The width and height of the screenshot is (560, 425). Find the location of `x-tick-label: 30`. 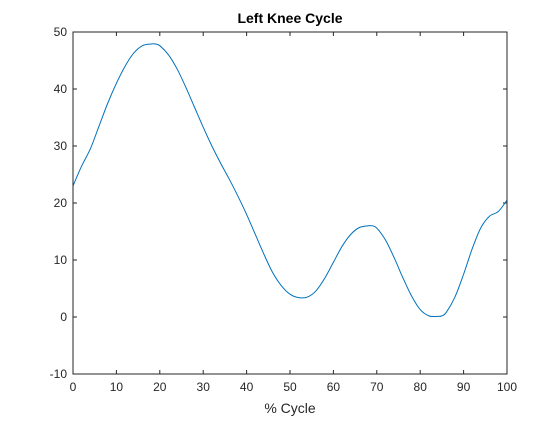

x-tick-label: 30 is located at coordinates (204, 387).